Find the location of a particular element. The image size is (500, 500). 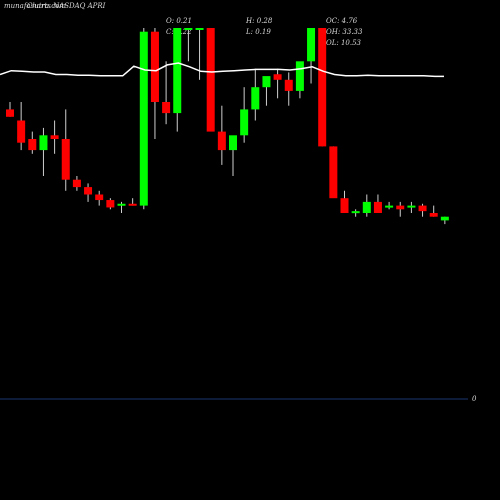

oc-stat: OC: 4.76 is located at coordinates (342, 21).